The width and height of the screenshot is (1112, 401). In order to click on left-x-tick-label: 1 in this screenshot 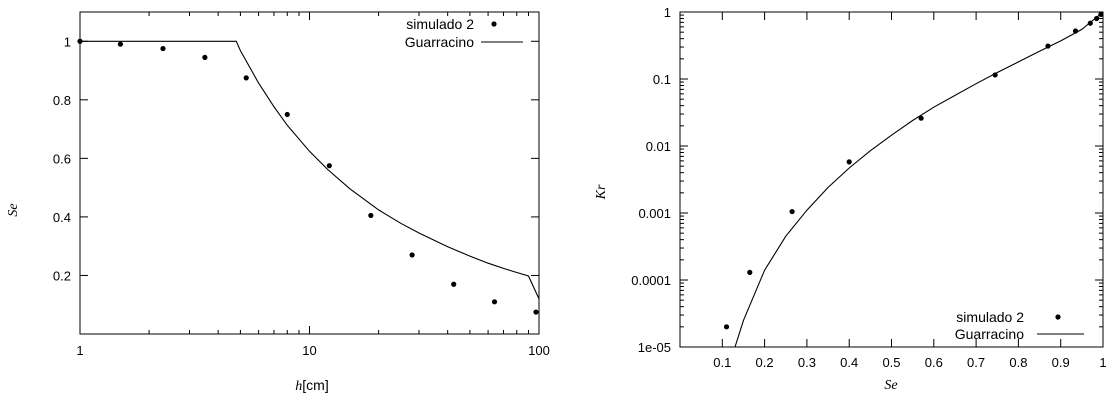, I will do `click(79, 350)`.